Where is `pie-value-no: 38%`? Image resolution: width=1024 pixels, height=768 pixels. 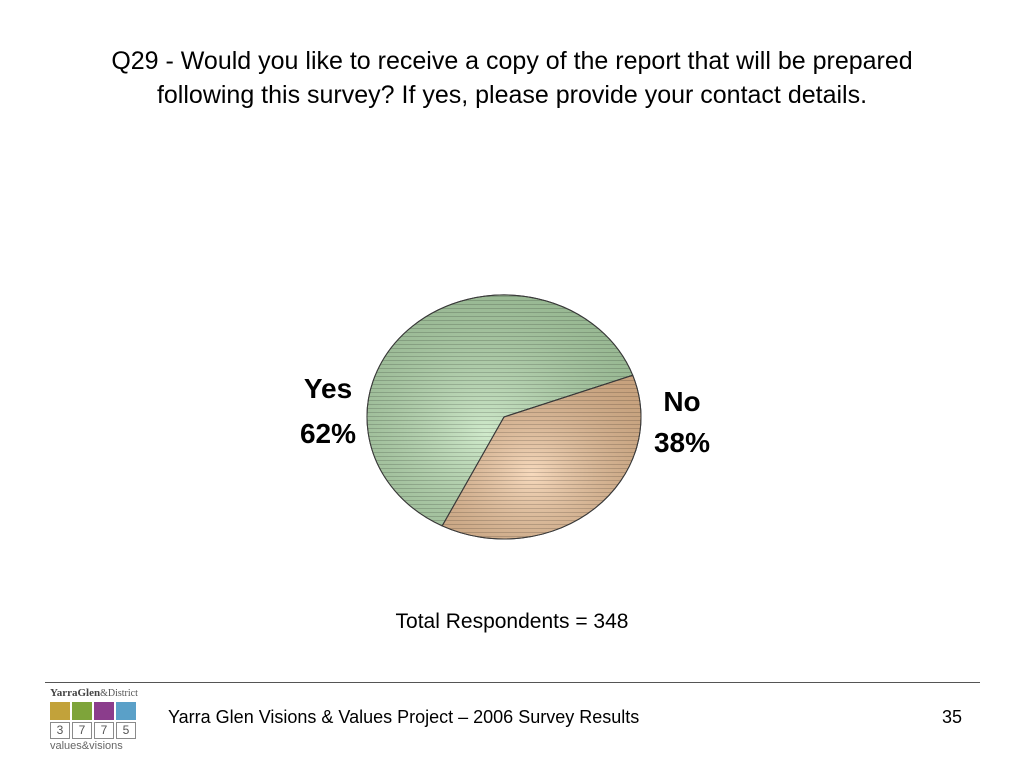 pie-value-no: 38% is located at coordinates (682, 442).